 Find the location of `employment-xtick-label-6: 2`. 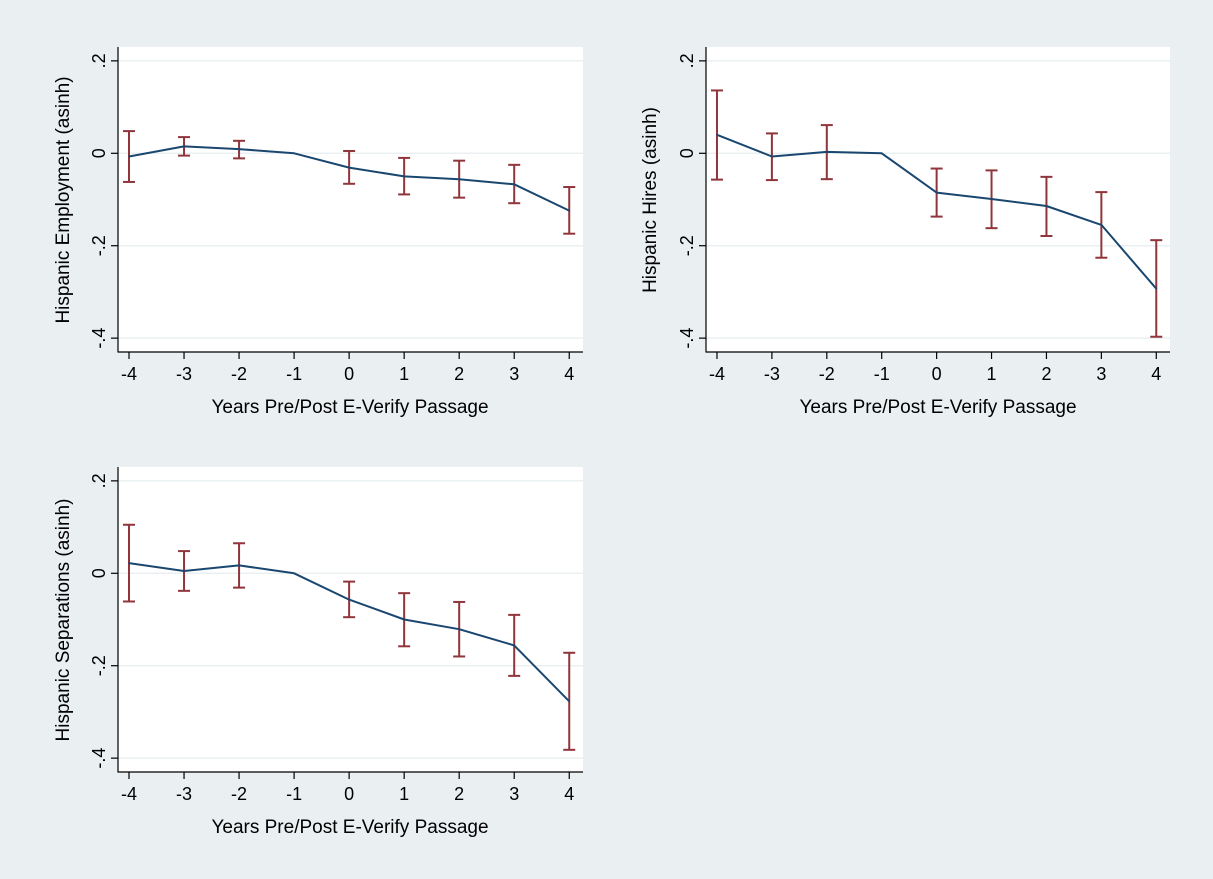

employment-xtick-label-6: 2 is located at coordinates (459, 374).